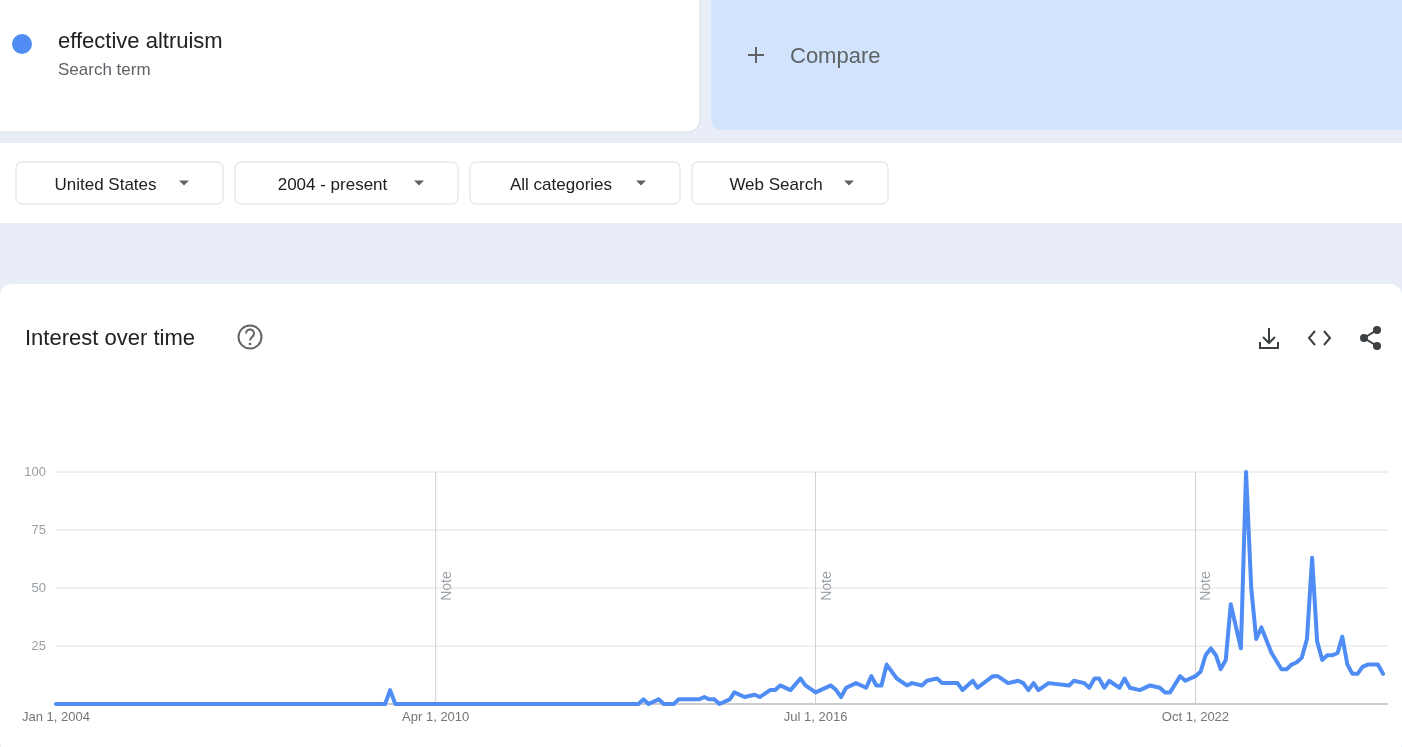  Describe the element at coordinates (332, 184) in the screenshot. I see `text: 2004 - present` at that location.